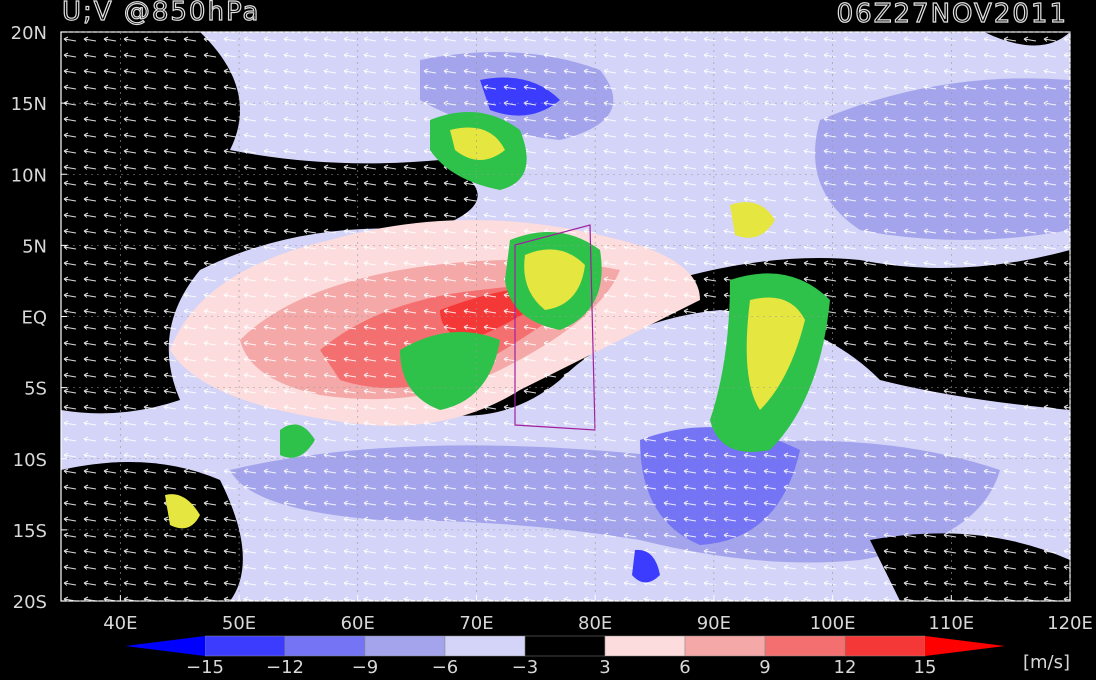 The image size is (1096, 680). I want to click on colorbar-label: 15, so click(925, 667).